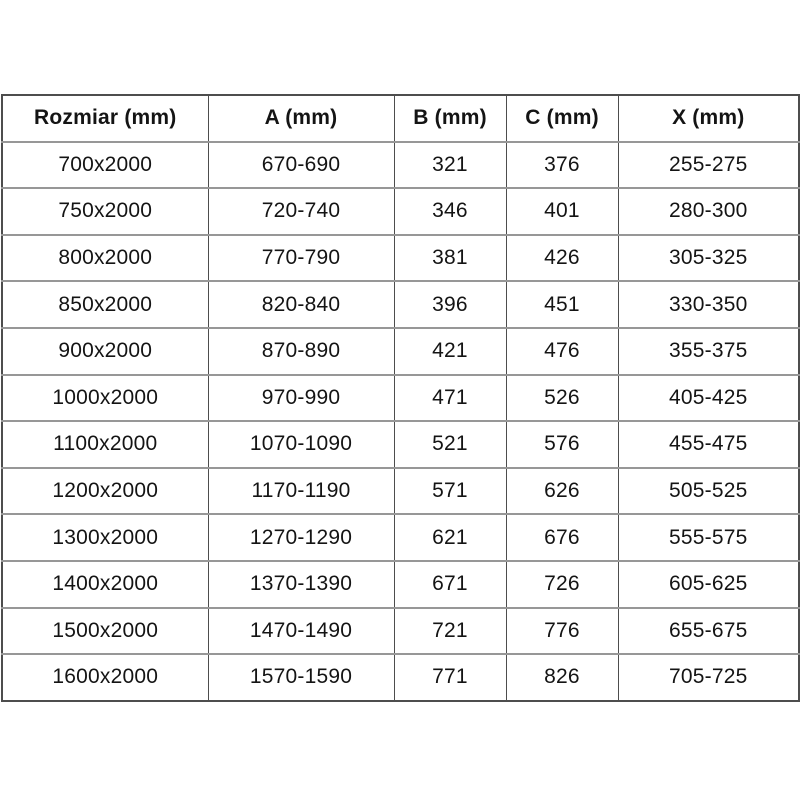 This screenshot has width=800, height=800. Describe the element at coordinates (562, 258) in the screenshot. I see `cell-c: 426` at that location.